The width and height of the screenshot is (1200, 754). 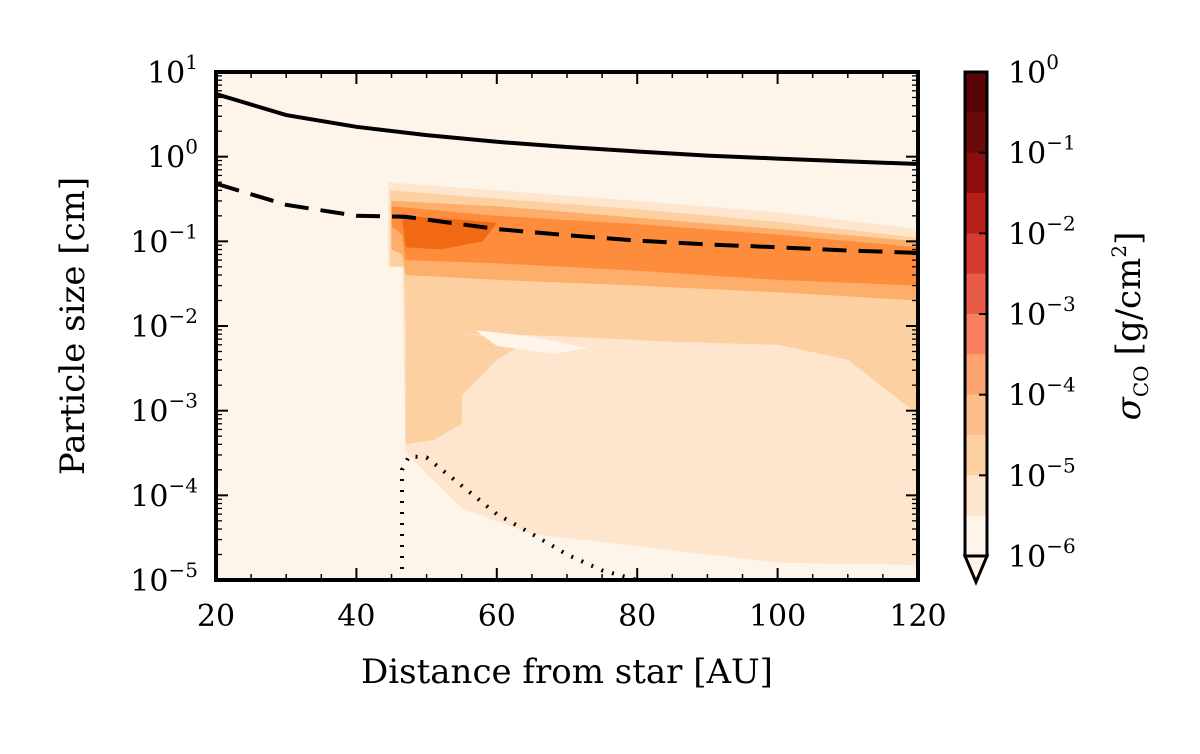 I want to click on x-tick-label: 80, so click(x=637, y=616).